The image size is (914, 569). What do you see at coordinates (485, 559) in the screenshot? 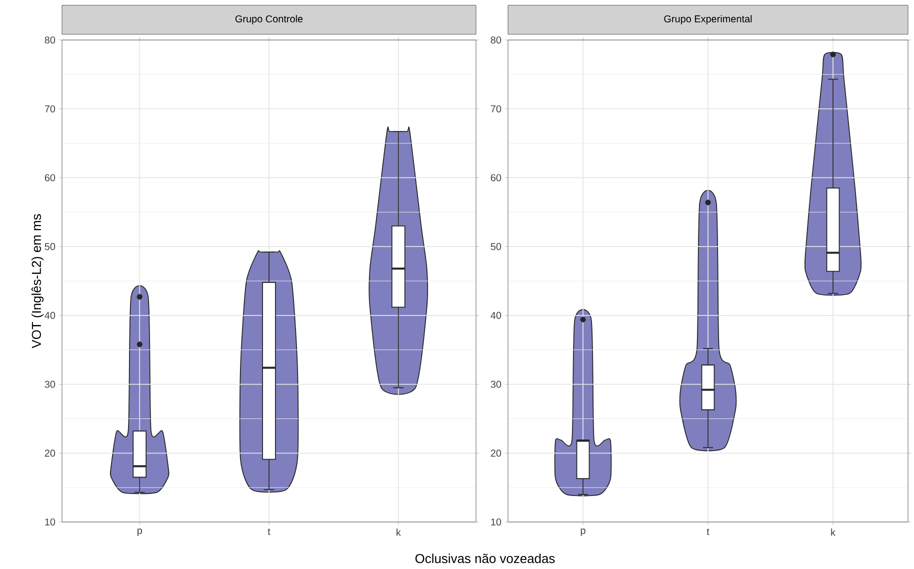
I see `x-axis-title: Oclusivas não vozeadas` at bounding box center [485, 559].